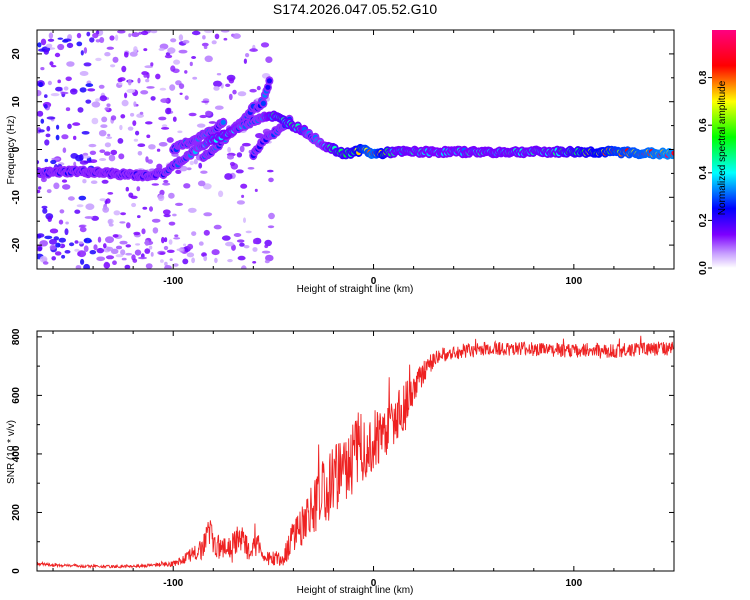  I want to click on snr-y-label: SNR (10 * v/v), so click(11, 452).